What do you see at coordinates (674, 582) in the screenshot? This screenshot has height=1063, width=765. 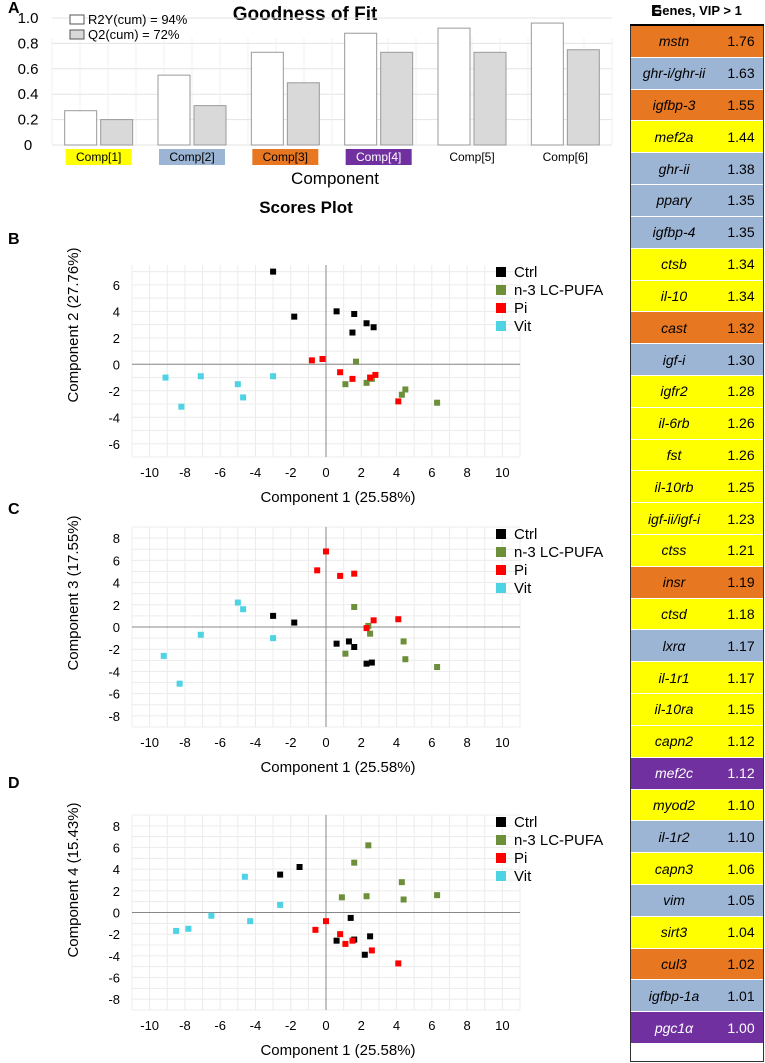 I see `gene-name: insr` at bounding box center [674, 582].